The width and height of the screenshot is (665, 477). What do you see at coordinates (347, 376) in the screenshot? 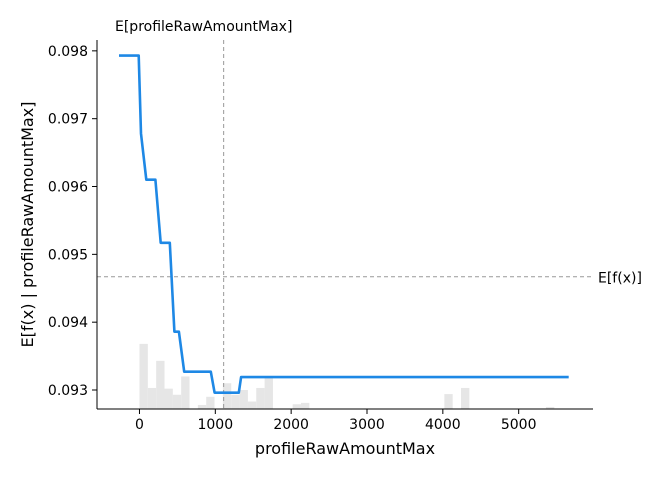
I see `histogram-layer` at bounding box center [347, 376].